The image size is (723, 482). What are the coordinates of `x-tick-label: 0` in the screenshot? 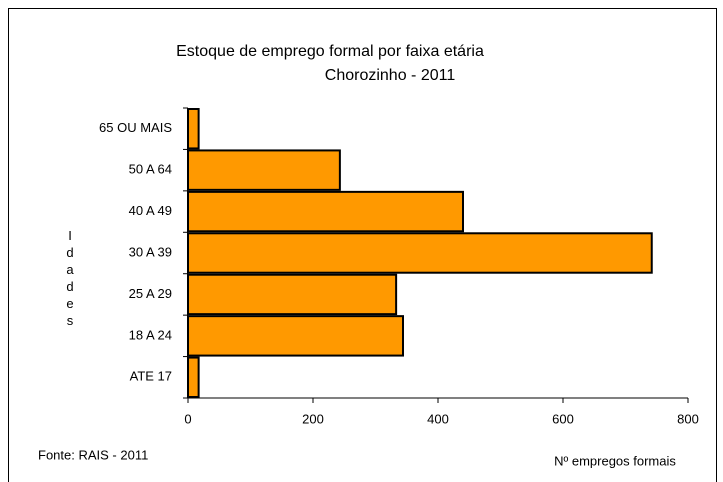 It's located at (187, 418).